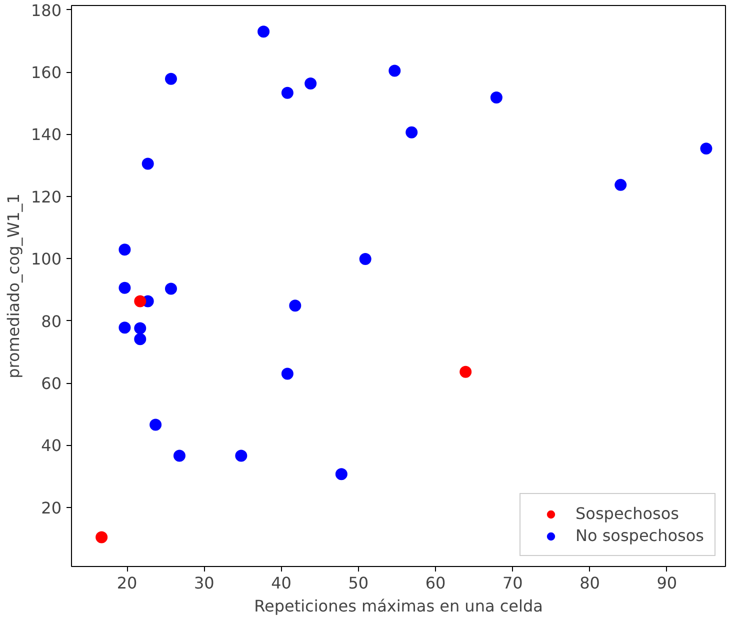  What do you see at coordinates (46, 259) in the screenshot?
I see `y-tick-label: 100` at bounding box center [46, 259].